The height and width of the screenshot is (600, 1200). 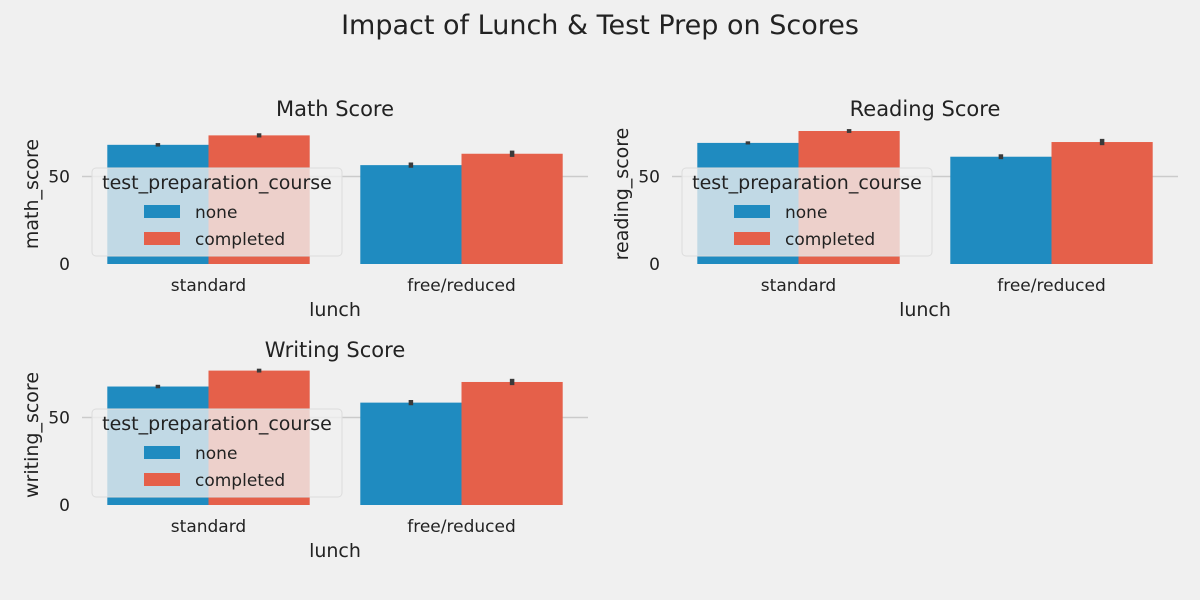 What do you see at coordinates (32, 194) in the screenshot?
I see `y-axis-label: math_score` at bounding box center [32, 194].